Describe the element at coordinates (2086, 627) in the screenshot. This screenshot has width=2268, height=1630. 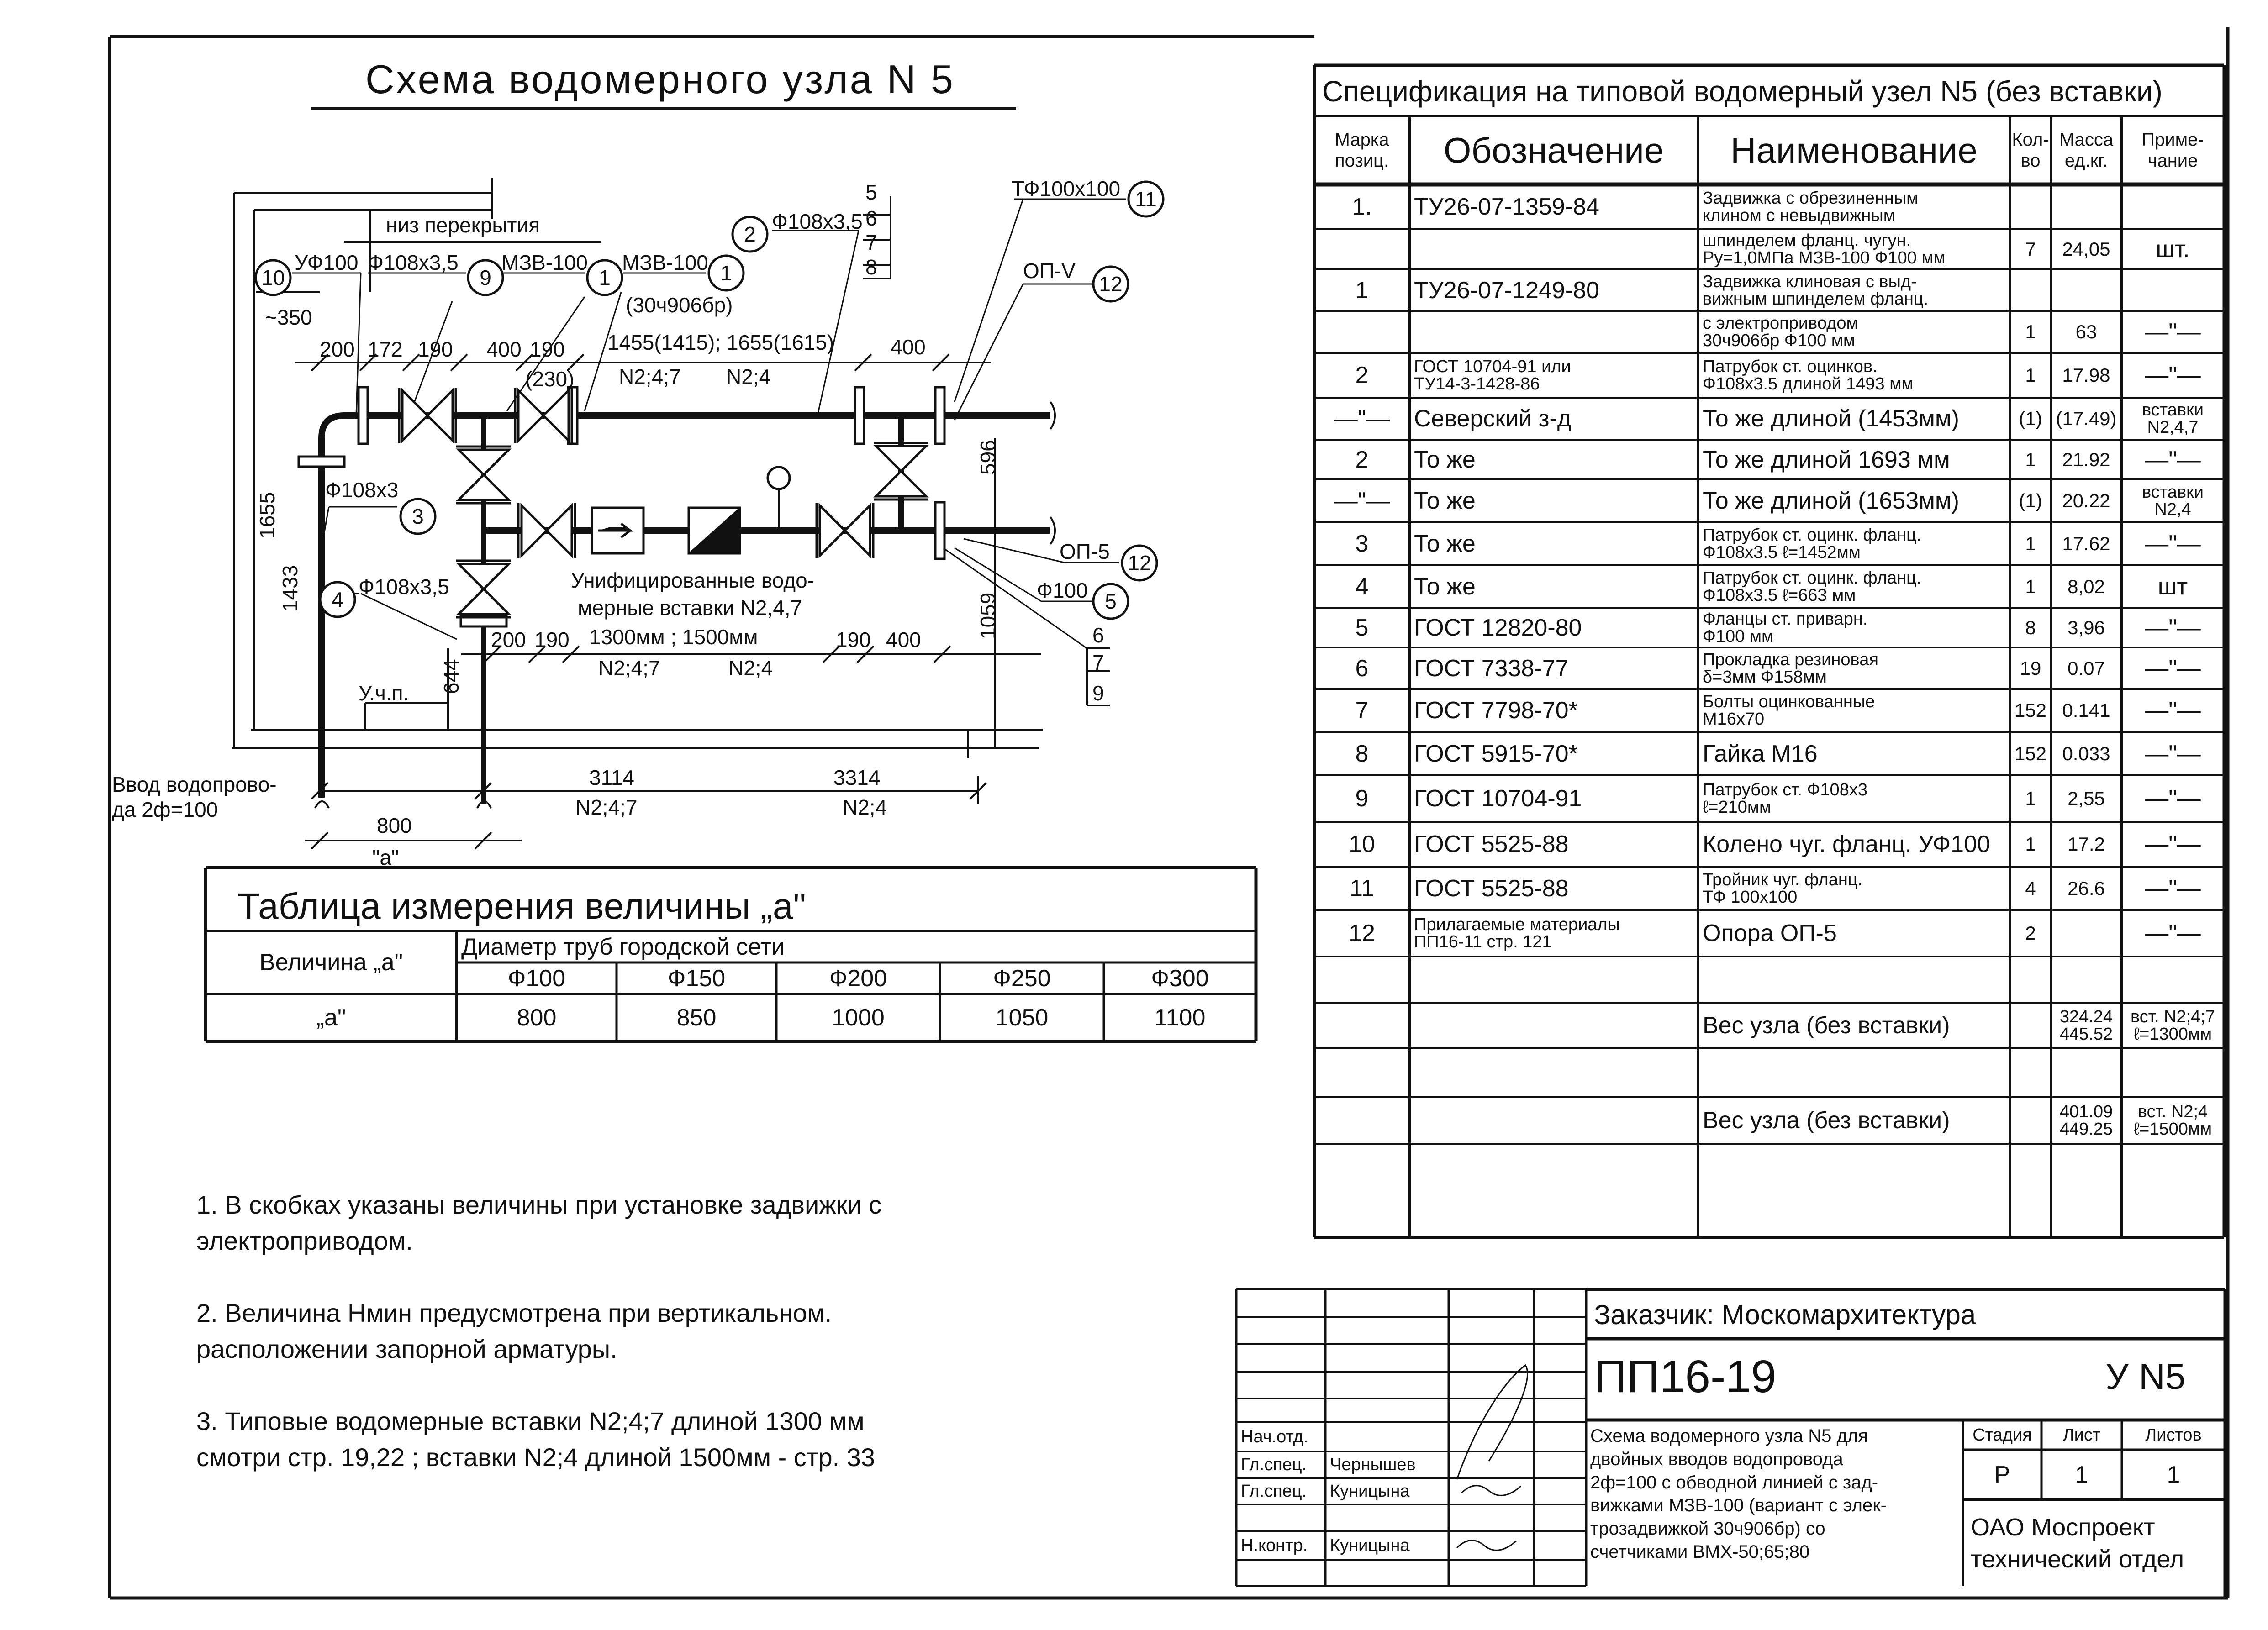
I see `spec-cell-mass: 3,96` at that location.